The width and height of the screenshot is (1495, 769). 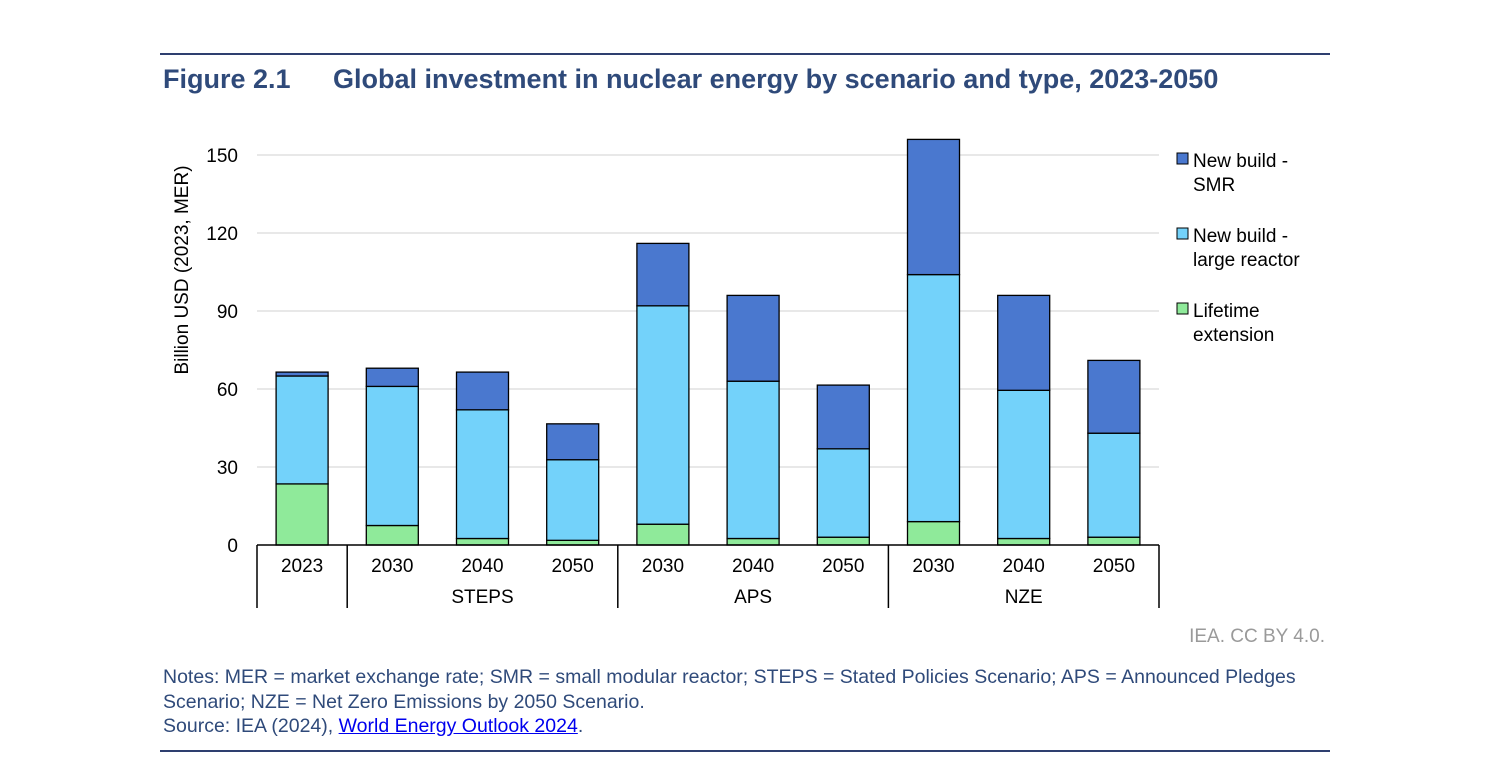 I want to click on credit-text: IEA. CC BY 4.0., so click(x=1257, y=636).